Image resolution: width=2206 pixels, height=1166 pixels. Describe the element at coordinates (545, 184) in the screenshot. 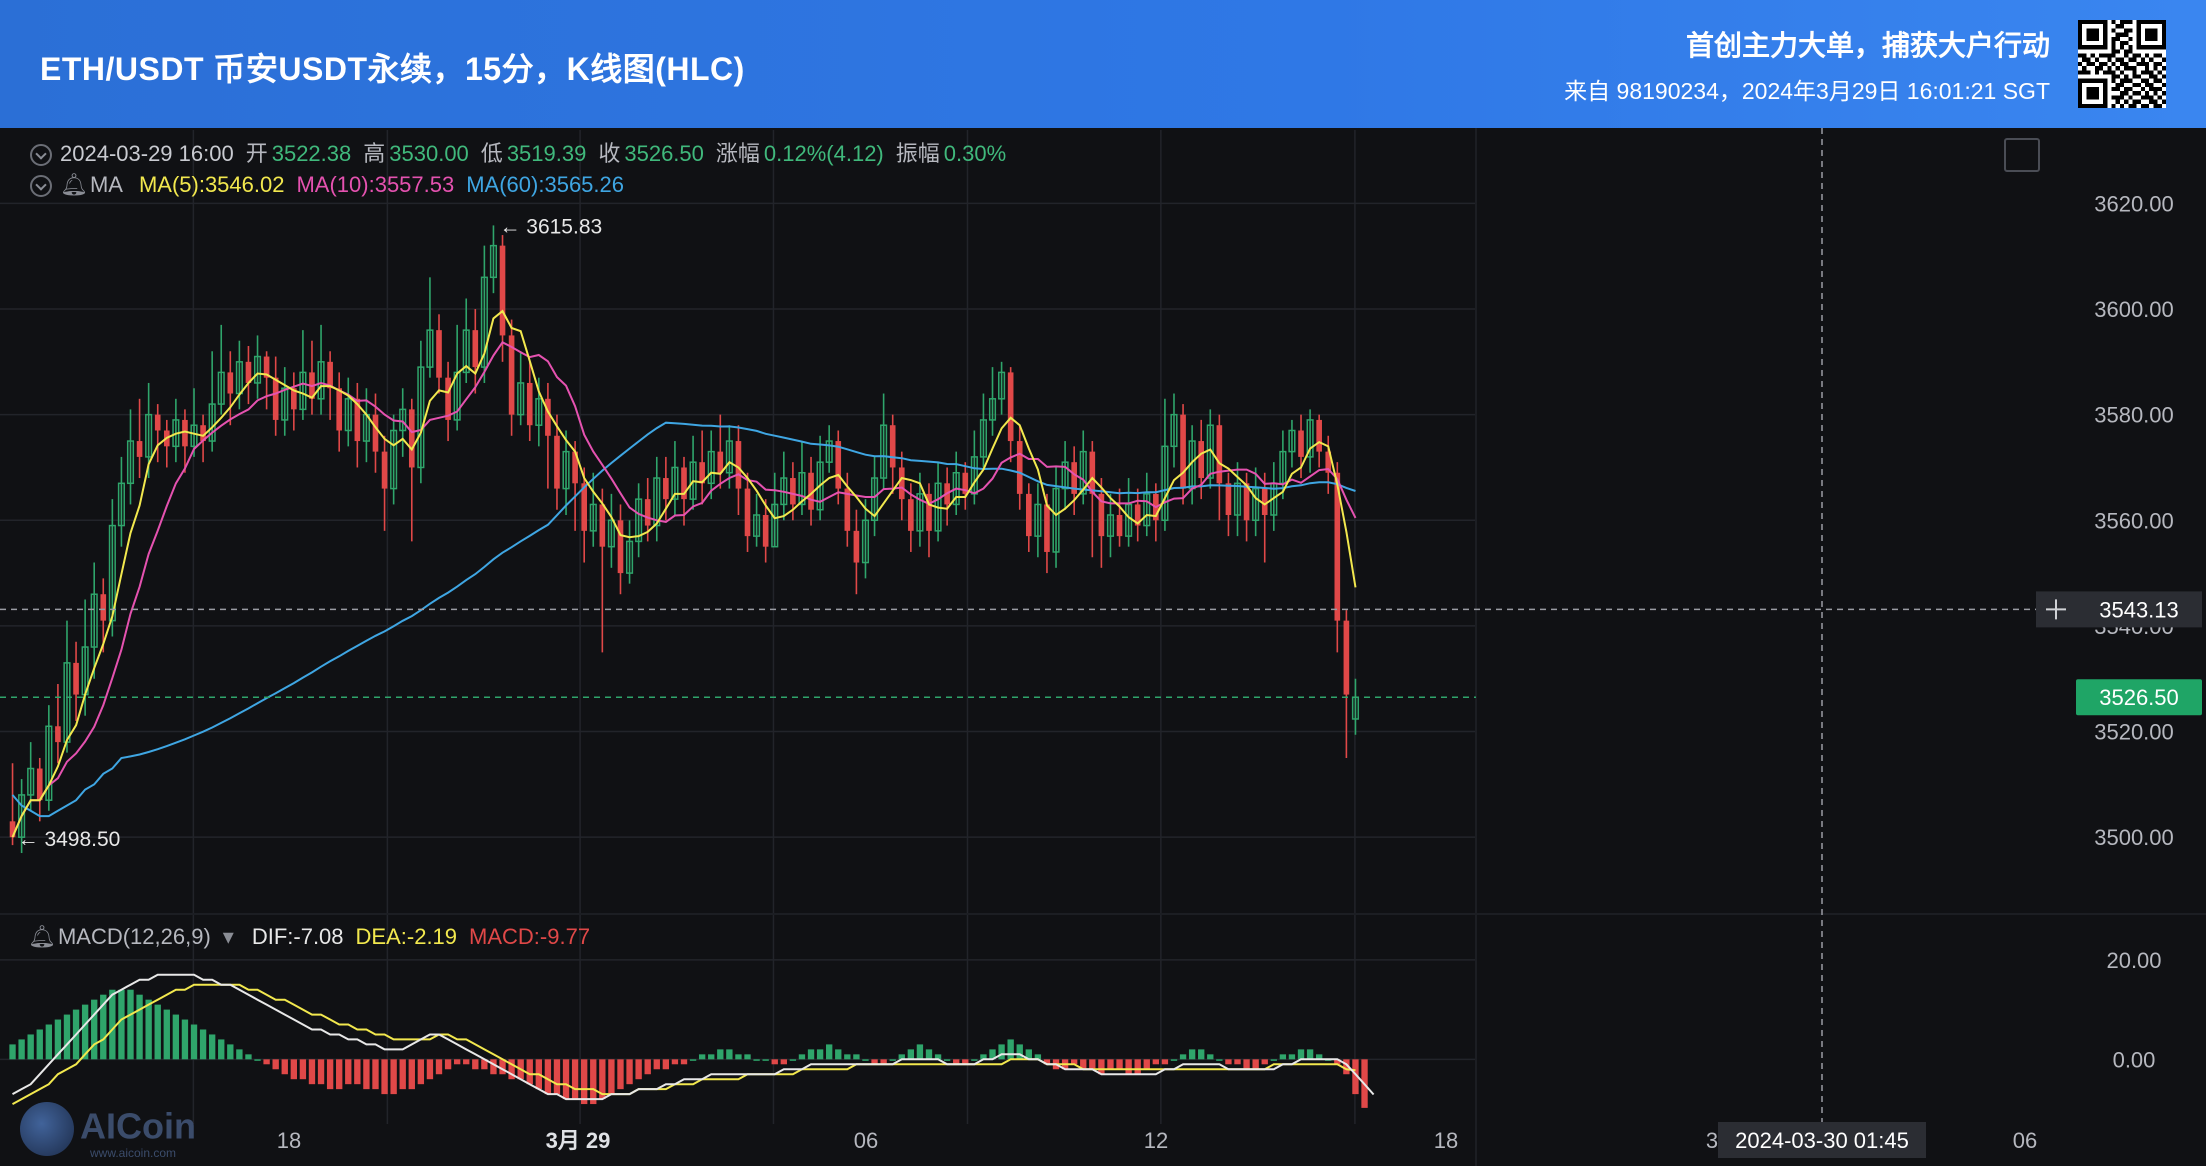

I see `ma60-value: MA(60):3565.26` at that location.